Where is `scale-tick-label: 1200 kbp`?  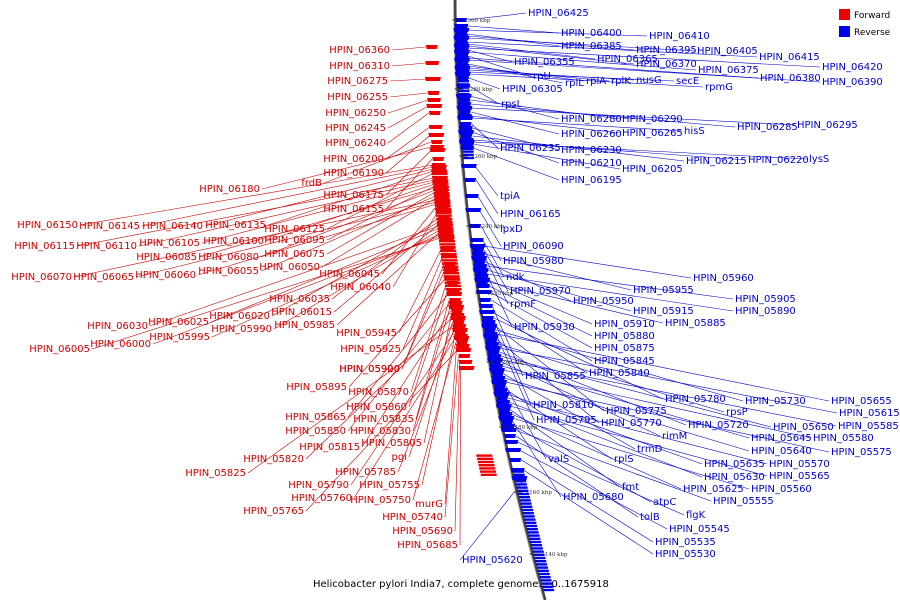 scale-tick-label: 1200 kbp is located at coordinates (511, 363).